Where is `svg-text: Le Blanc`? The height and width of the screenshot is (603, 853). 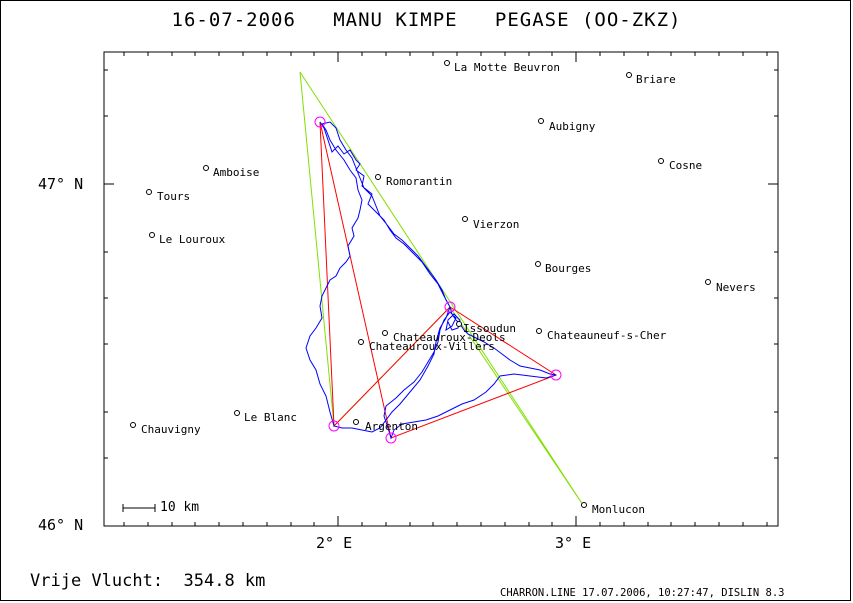
svg-text: Le Blanc is located at coordinates (270, 417).